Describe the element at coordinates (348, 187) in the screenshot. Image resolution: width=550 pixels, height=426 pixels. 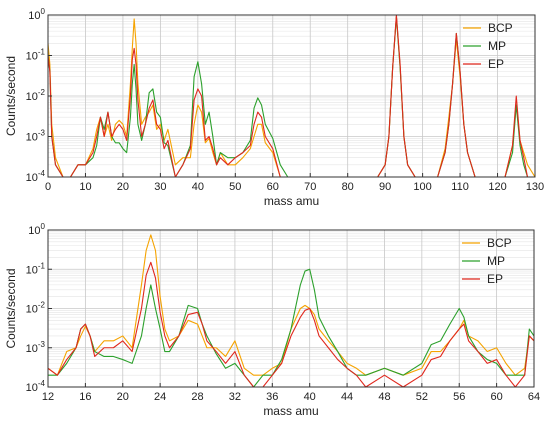
I see `chart-1-x-tick-label: 80` at that location.